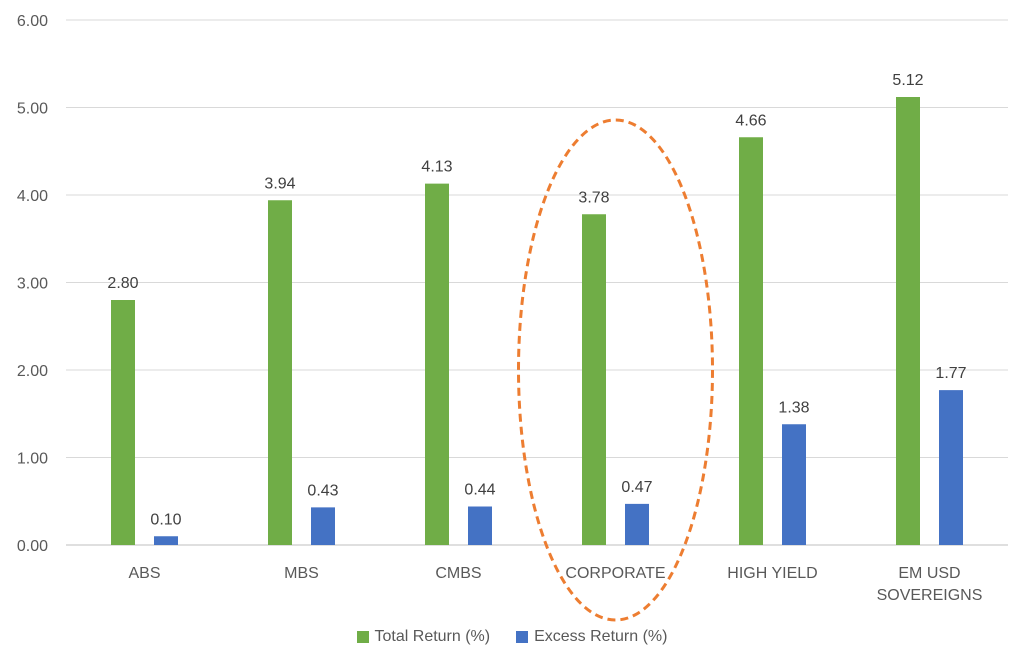  Describe the element at coordinates (950, 373) in the screenshot. I see `data-label-excess-return: 1.77` at that location.